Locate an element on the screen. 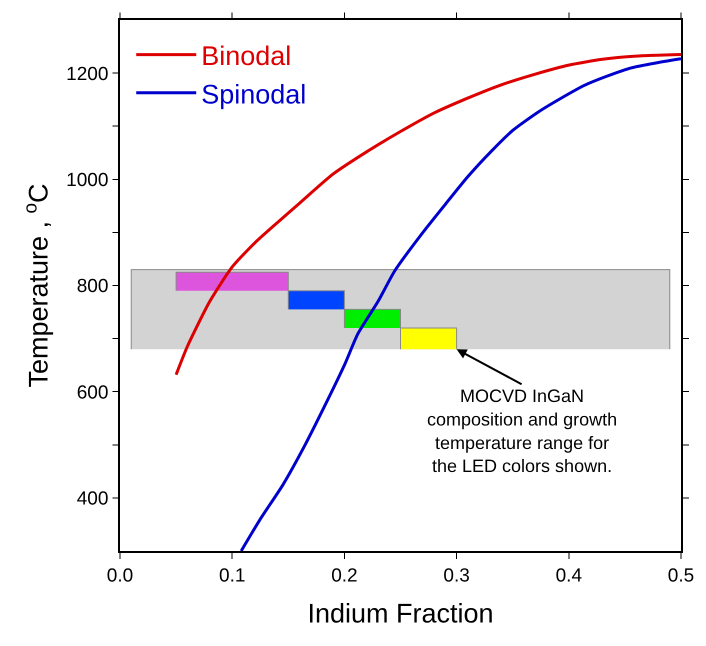 This screenshot has width=706, height=646. x-axis-title: Indium Fraction is located at coordinates (400, 613).